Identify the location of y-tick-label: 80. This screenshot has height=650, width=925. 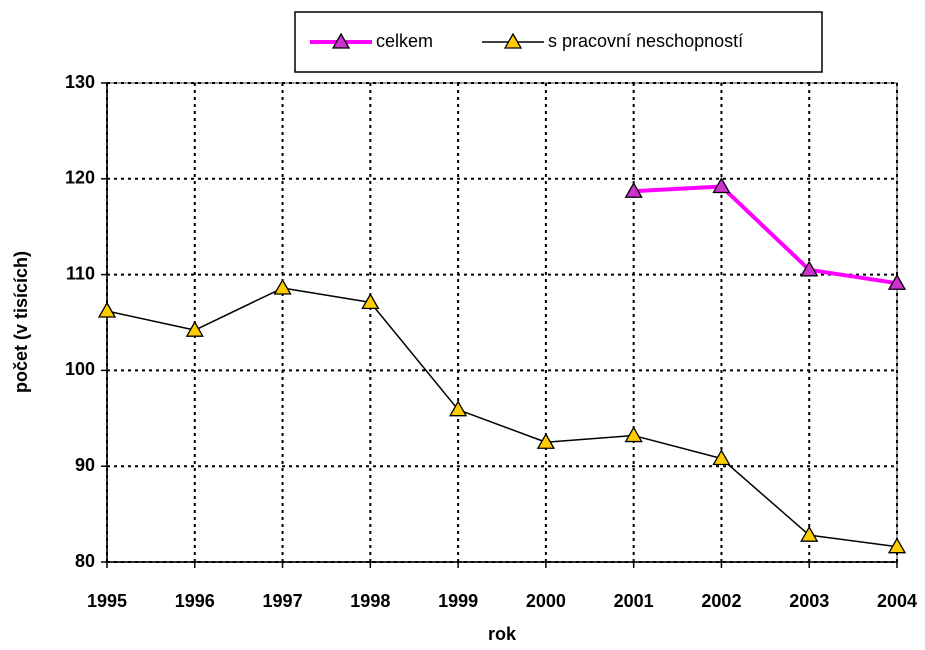
(85, 561).